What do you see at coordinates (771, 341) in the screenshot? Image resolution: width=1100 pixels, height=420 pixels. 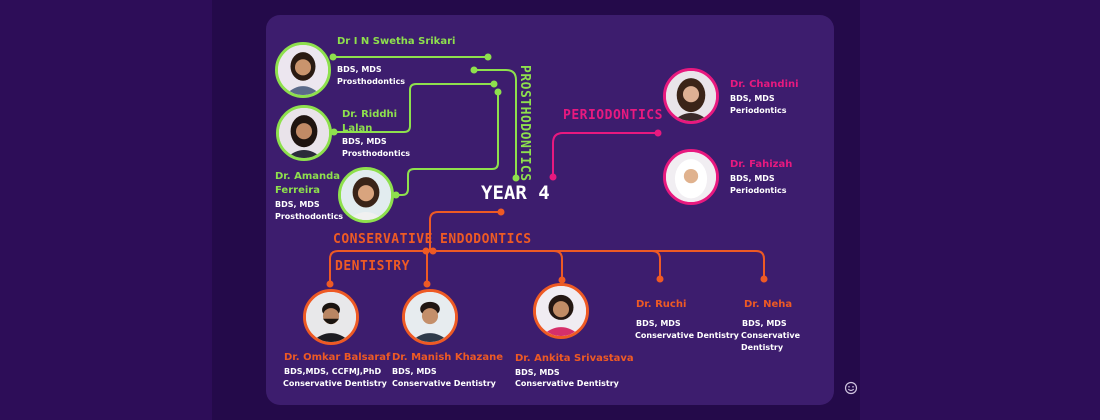 I see `faculty-specialty-neha: Conservative Dentistry` at bounding box center [771, 341].